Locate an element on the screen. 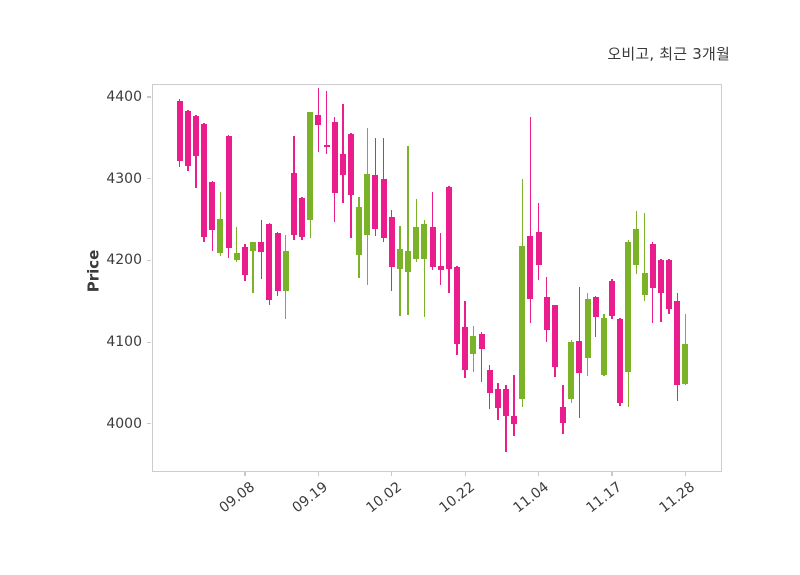 This screenshot has width=800, height=575. candle-21-body is located at coordinates (342, 164).